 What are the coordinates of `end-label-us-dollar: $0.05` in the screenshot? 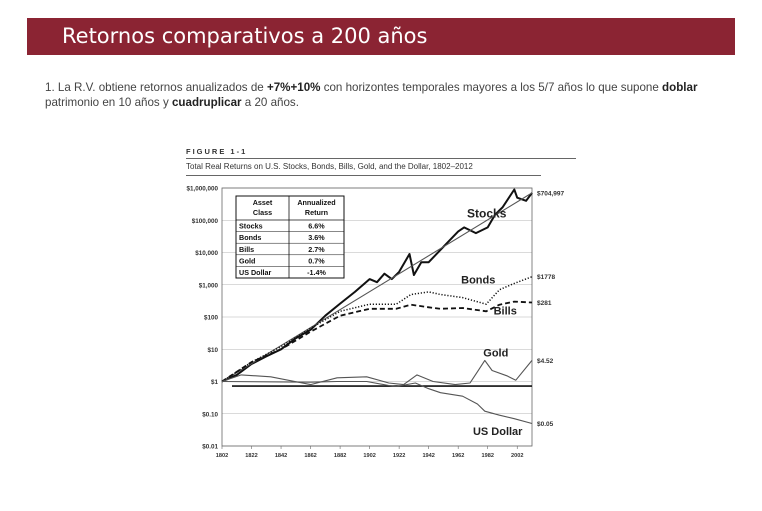 It's located at (545, 424).